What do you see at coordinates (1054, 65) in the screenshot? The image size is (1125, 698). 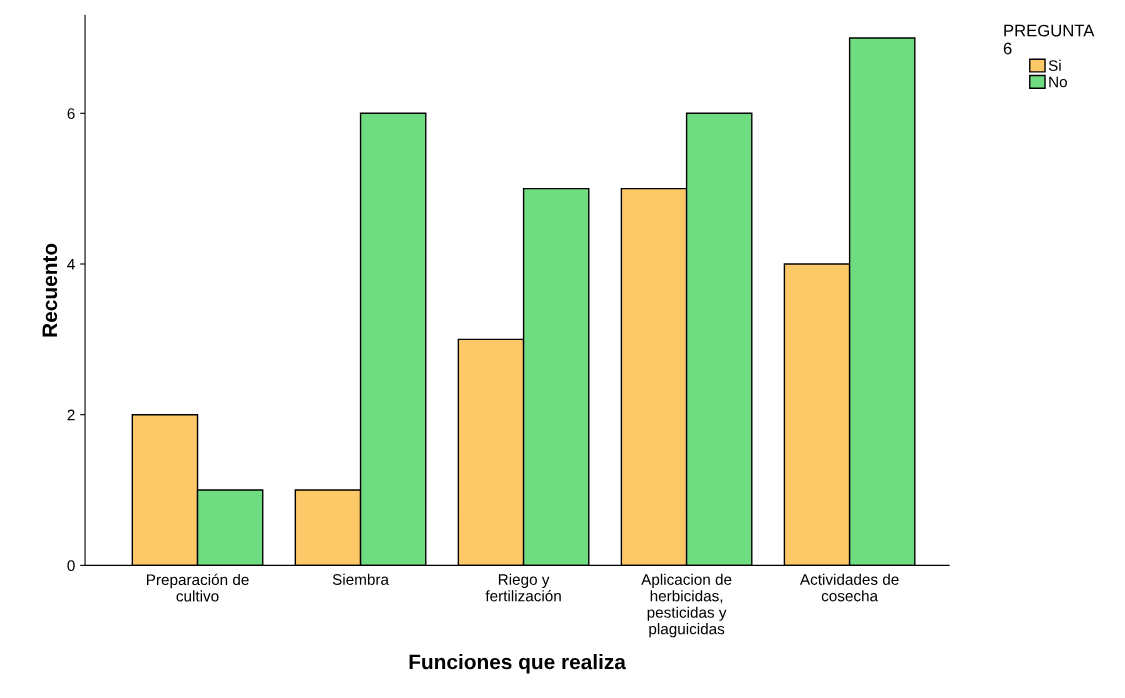 I see `legend-label: Si` at bounding box center [1054, 65].